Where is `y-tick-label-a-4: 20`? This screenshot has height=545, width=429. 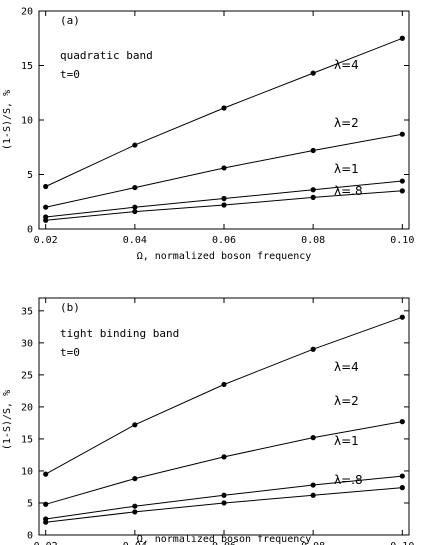 y-tick-label-a-4: 20 is located at coordinates (27, 12).